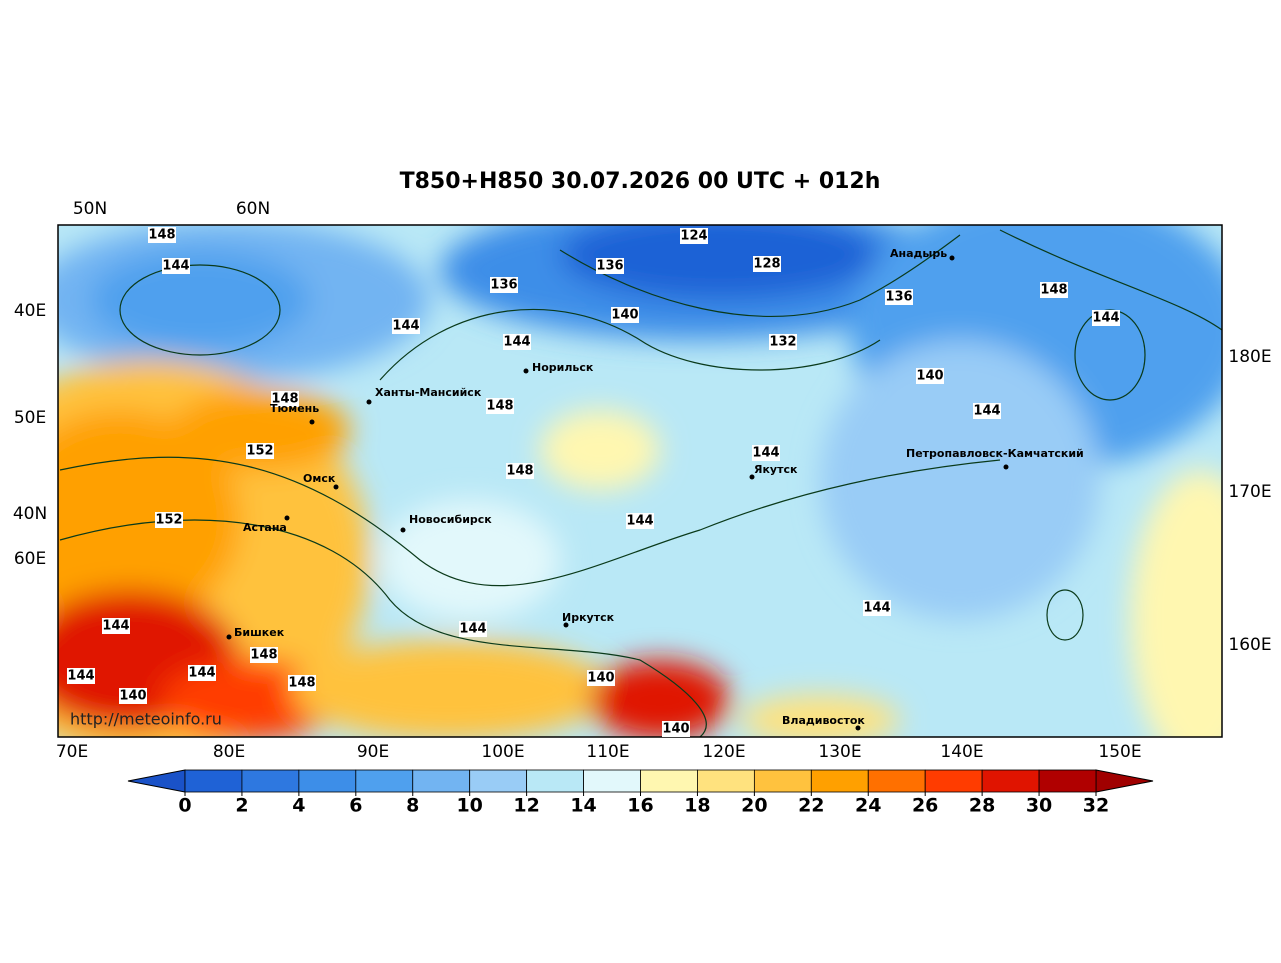  What do you see at coordinates (526, 806) in the screenshot?
I see `colorbar-tick-label: 12` at bounding box center [526, 806].